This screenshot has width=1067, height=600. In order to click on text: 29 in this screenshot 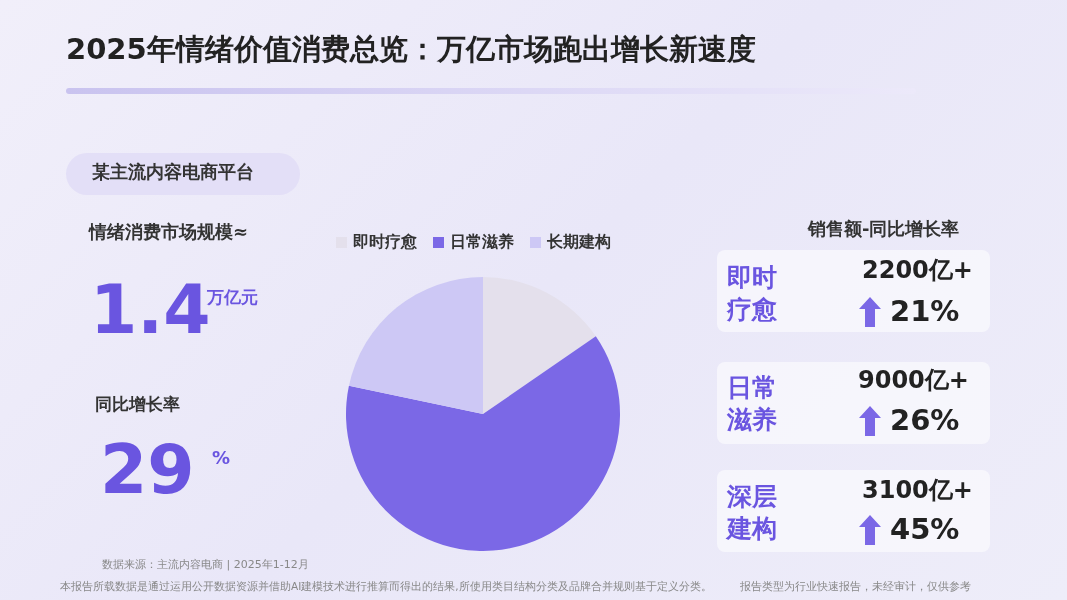, I will do `click(147, 469)`.